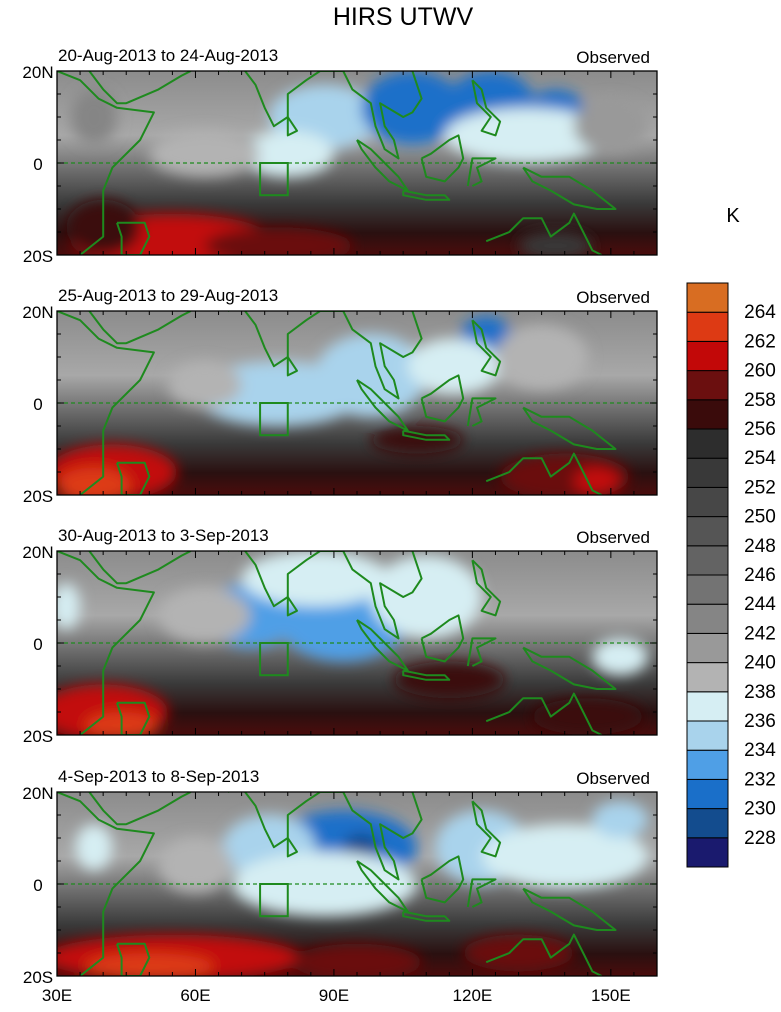  Describe the element at coordinates (403, 17) in the screenshot. I see `chart-title: HIRS UTWV` at that location.